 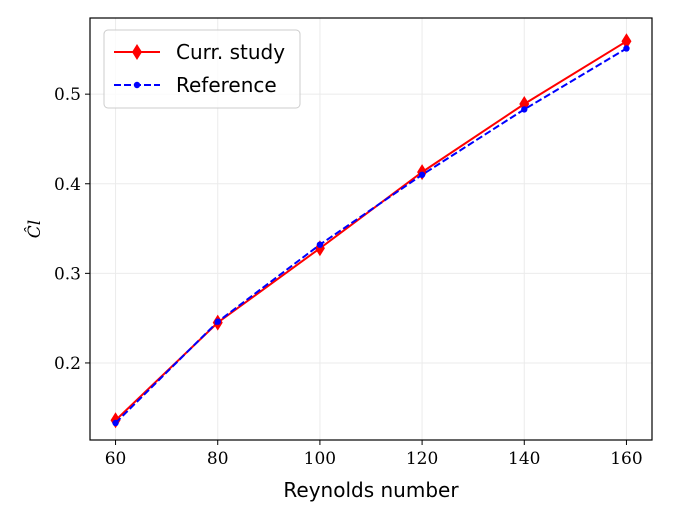 What do you see at coordinates (626, 459) in the screenshot?
I see `x-tick-label: 160` at bounding box center [626, 459].